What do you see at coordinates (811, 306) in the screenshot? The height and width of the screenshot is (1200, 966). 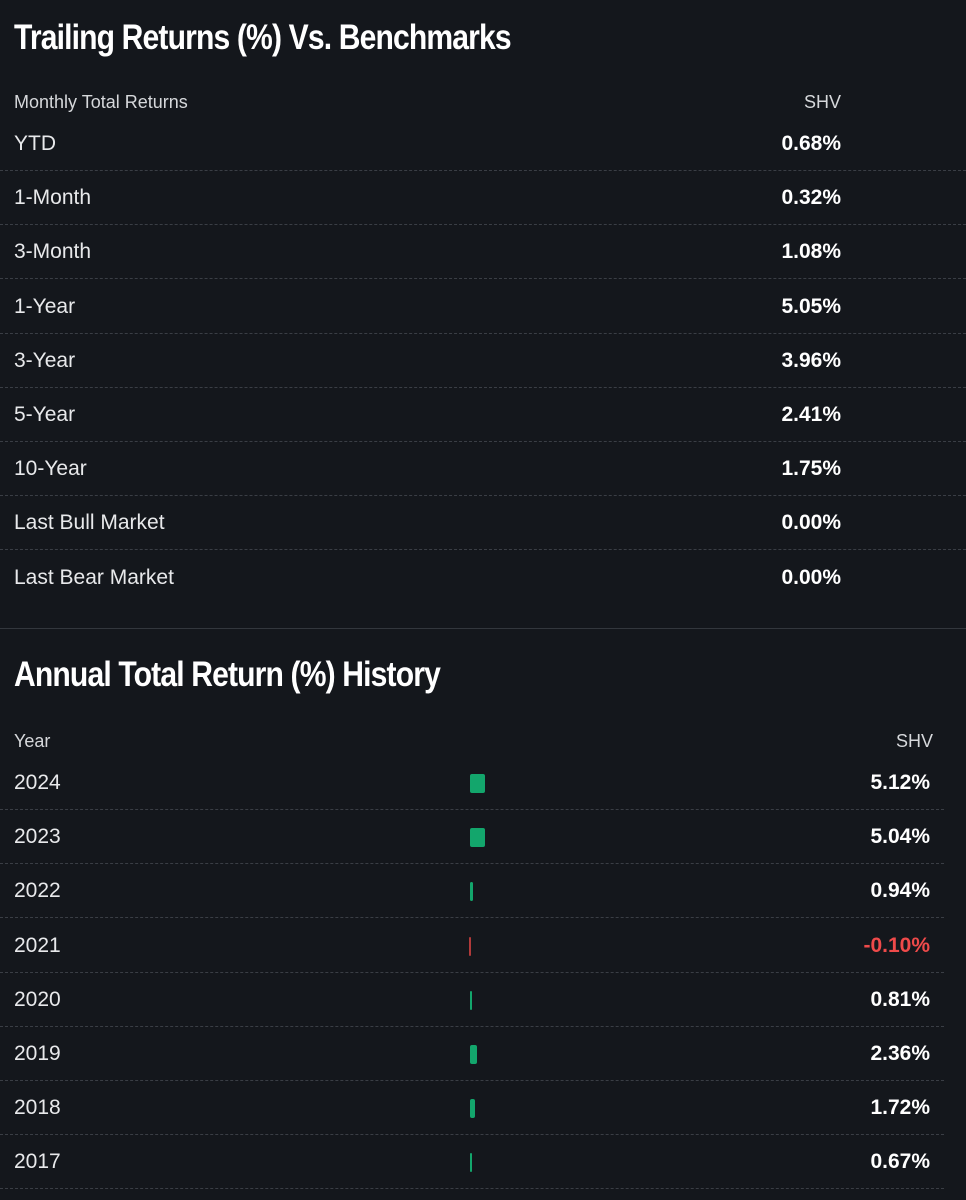 I see `trailing-row-value: 5.05%` at bounding box center [811, 306].